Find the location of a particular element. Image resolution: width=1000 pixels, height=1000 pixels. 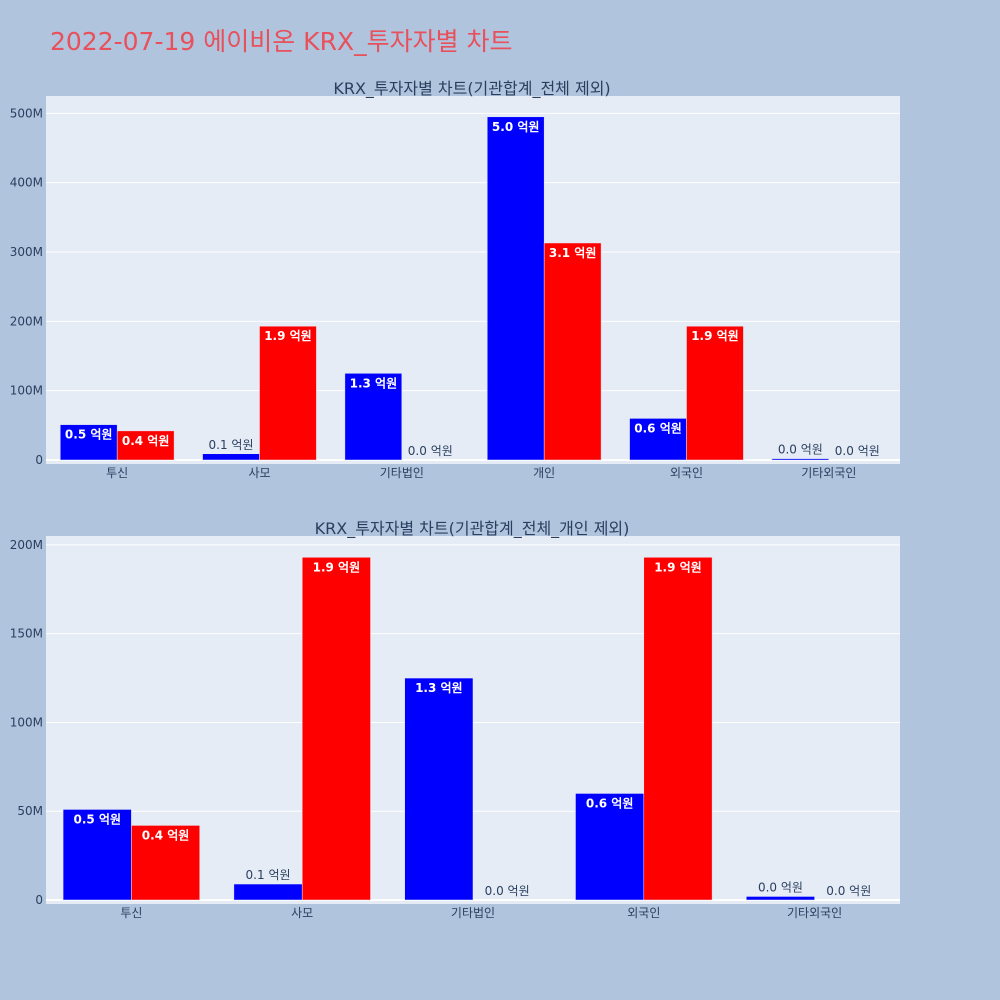

y-tick-label: 500M is located at coordinates (26, 113).